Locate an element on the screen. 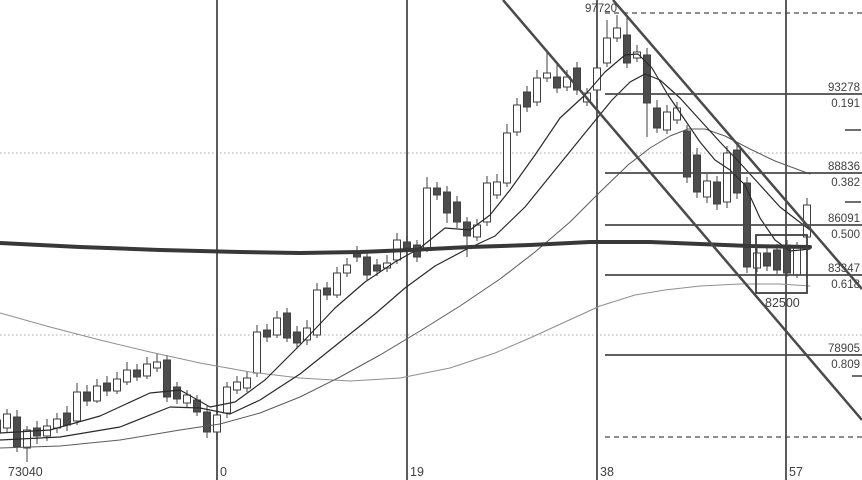 The height and width of the screenshot is (480, 862). fib-price-label: 86091 is located at coordinates (844, 219).